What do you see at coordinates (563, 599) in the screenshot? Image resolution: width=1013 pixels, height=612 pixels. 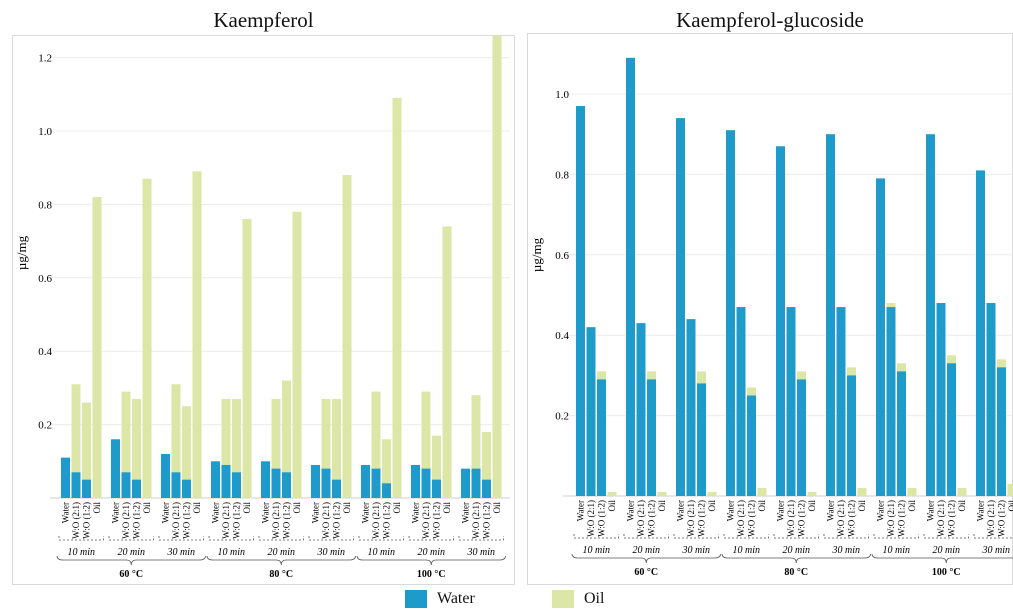 I see `legend-swatch-oil` at bounding box center [563, 599].